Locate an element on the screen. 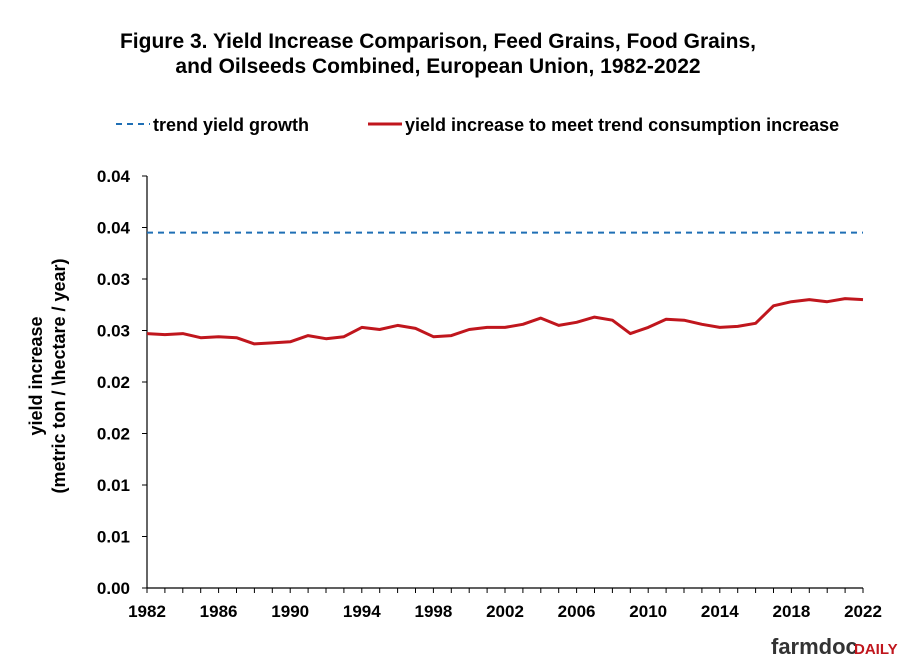  farmdoc-logo: farmdoc DAILY is located at coordinates (834, 646).